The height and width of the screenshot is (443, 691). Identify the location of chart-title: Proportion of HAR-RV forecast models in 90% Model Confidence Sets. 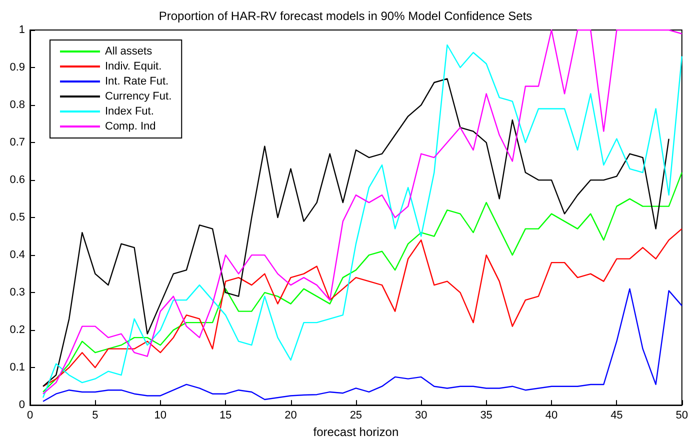
(345, 16).